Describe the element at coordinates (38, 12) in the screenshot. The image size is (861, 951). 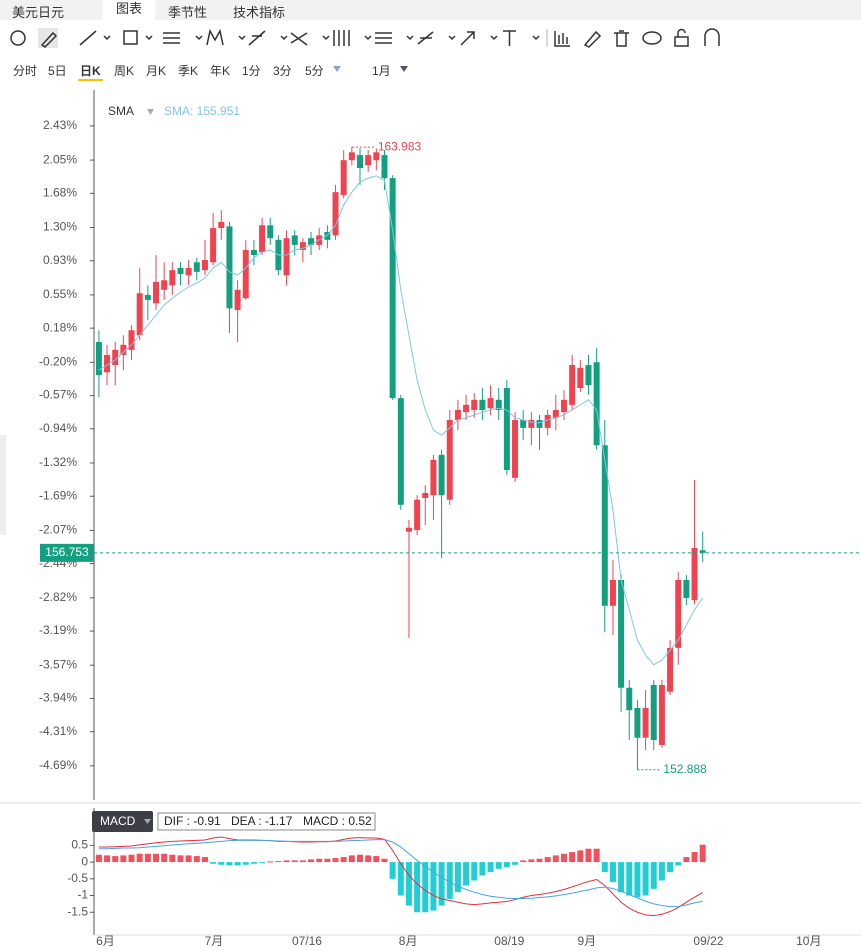
I see `symbol-name: 美元日元` at that location.